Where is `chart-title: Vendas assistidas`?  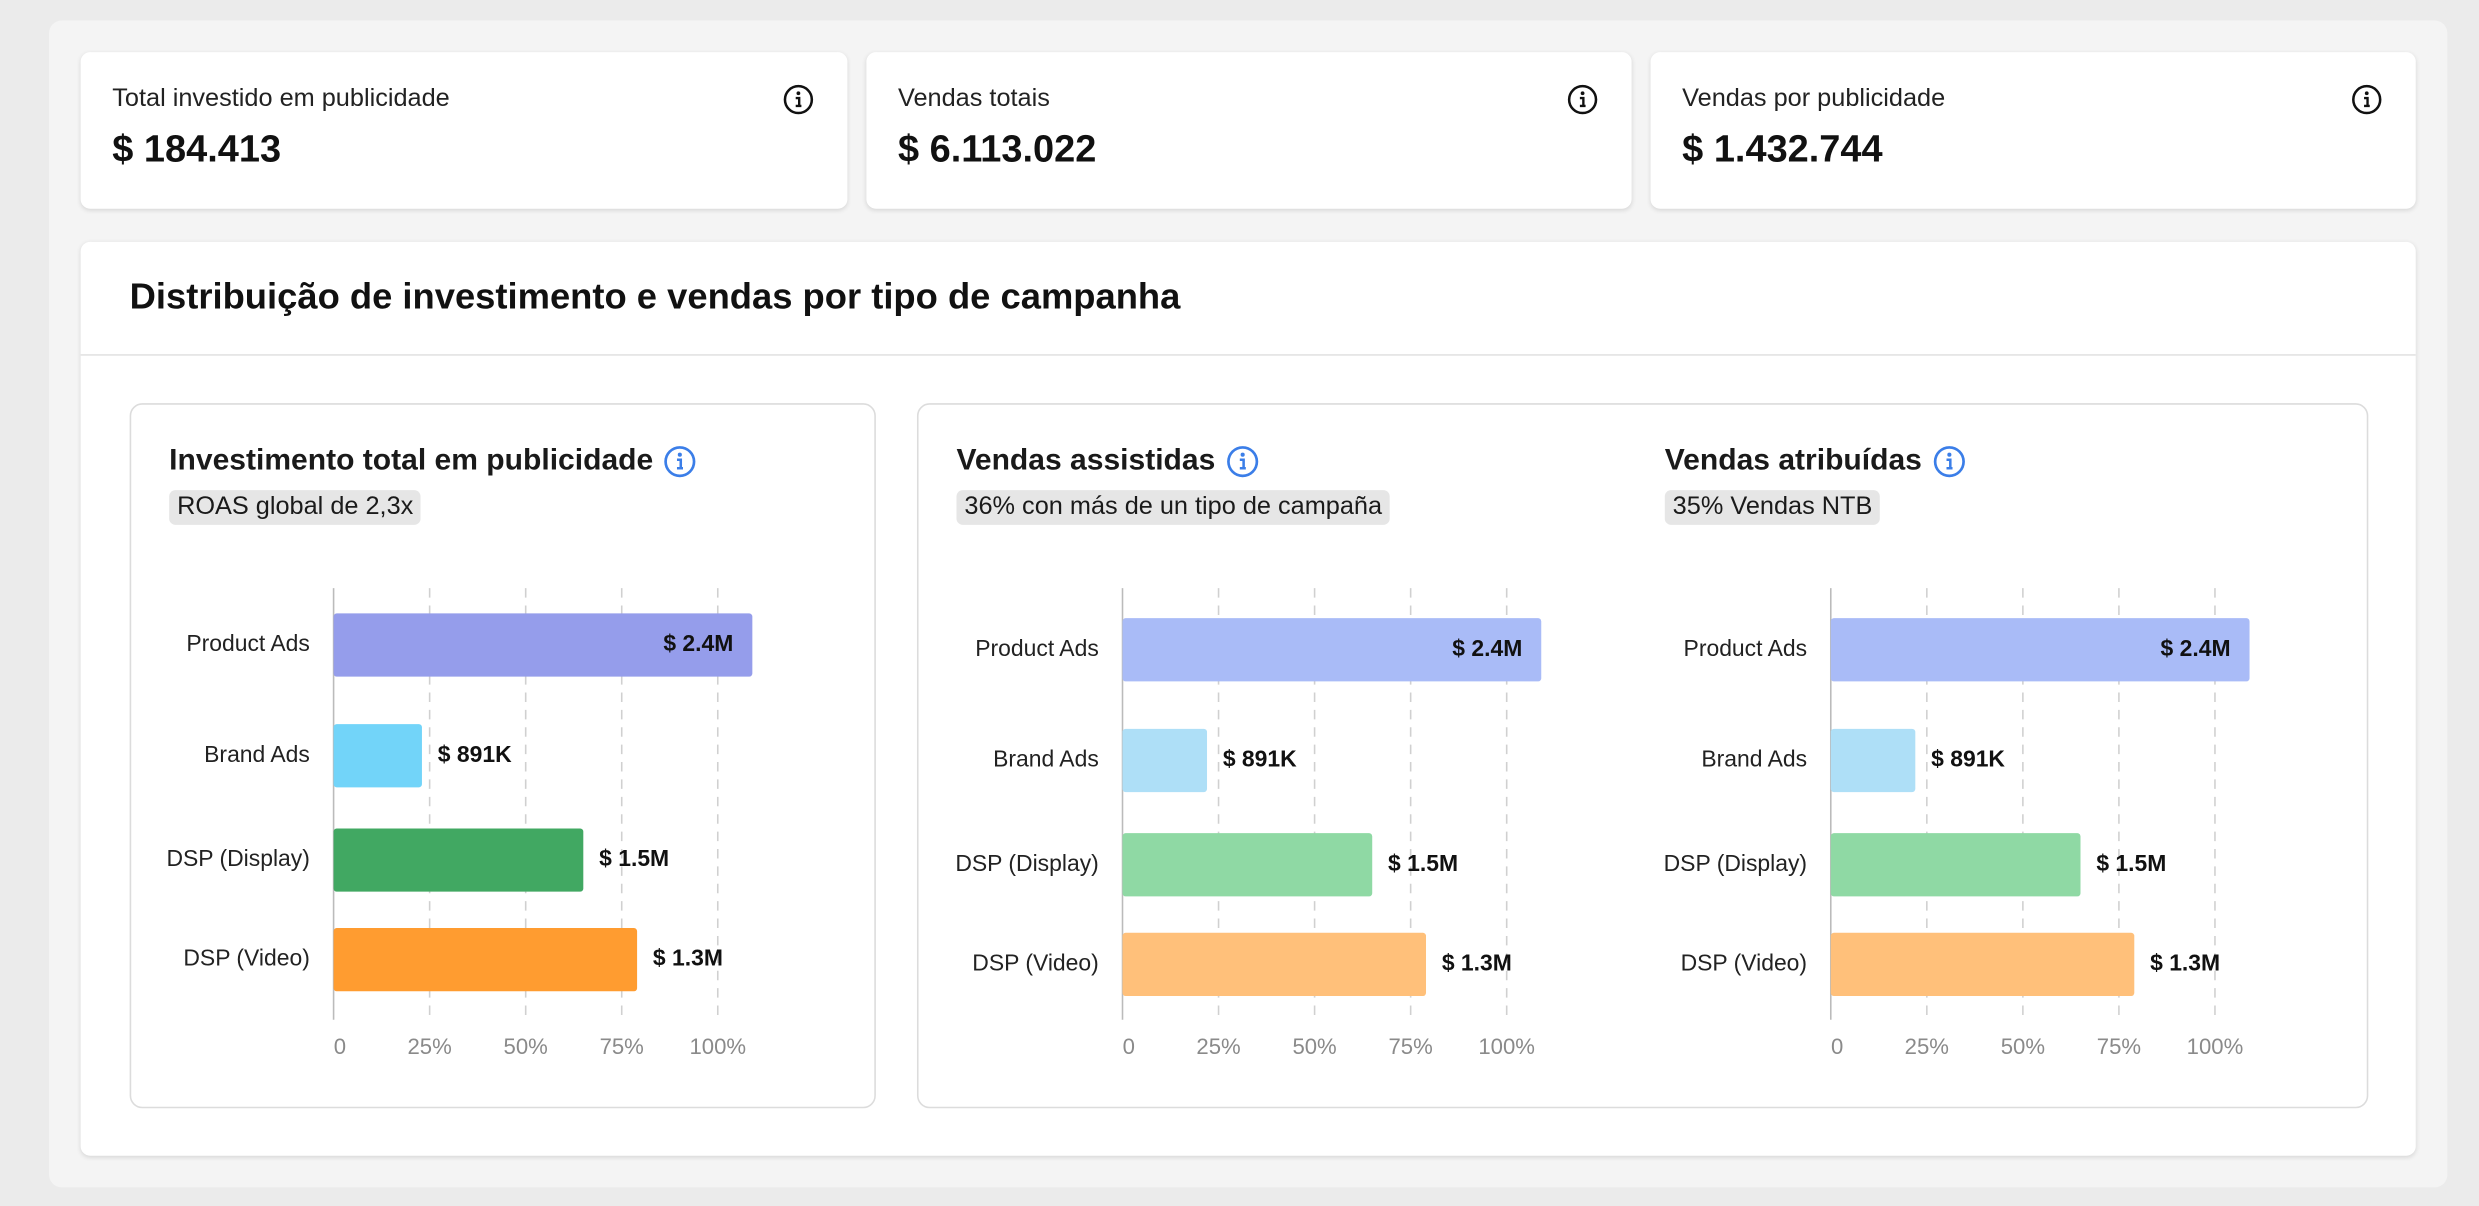 chart-title: Vendas assistidas is located at coordinates (1086, 461).